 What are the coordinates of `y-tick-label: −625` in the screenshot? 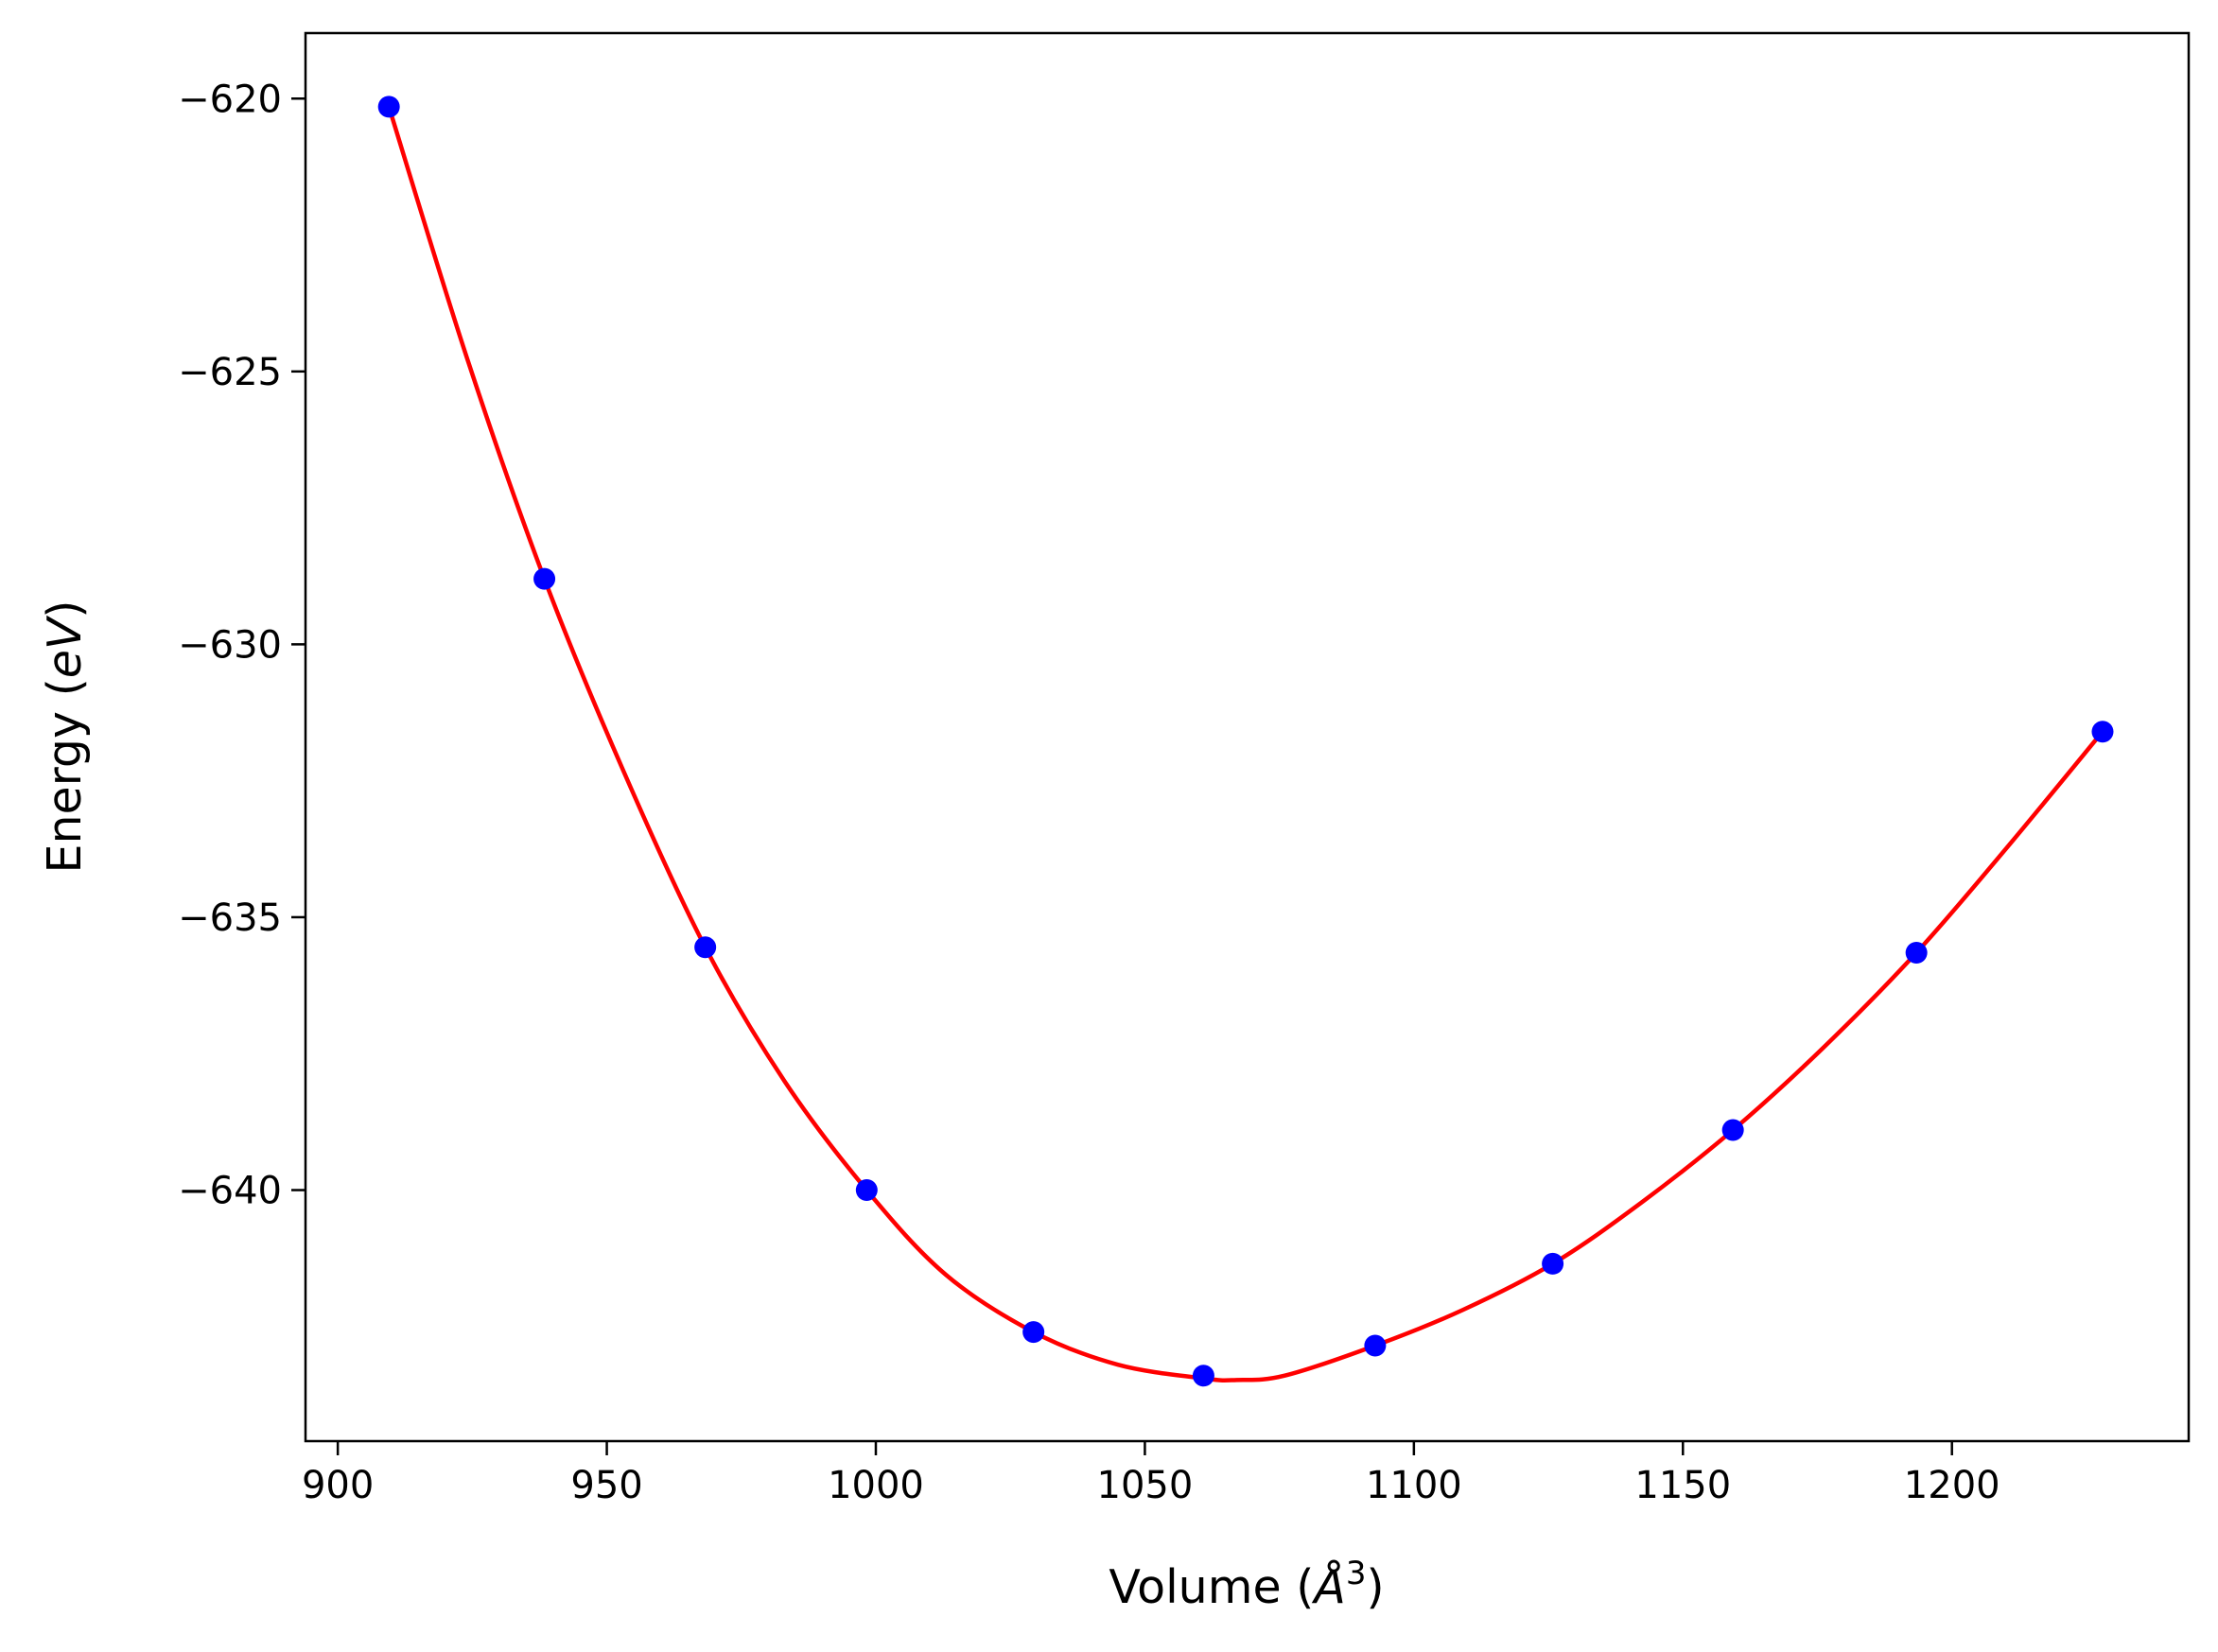 It's located at (230, 373).